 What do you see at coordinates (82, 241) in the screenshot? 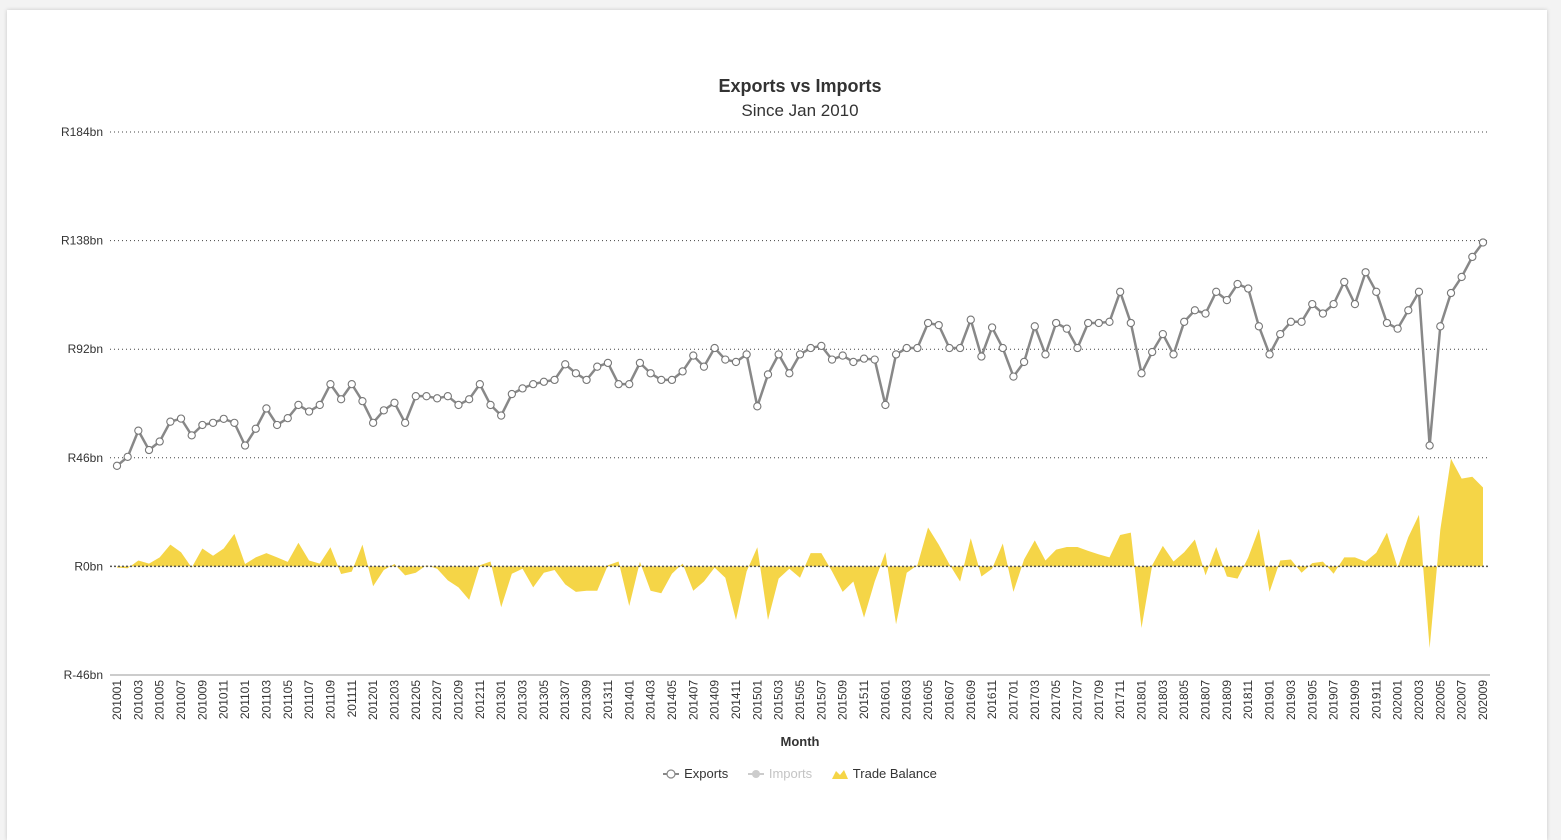
I see `y-tick-label: R138bn` at bounding box center [82, 241].